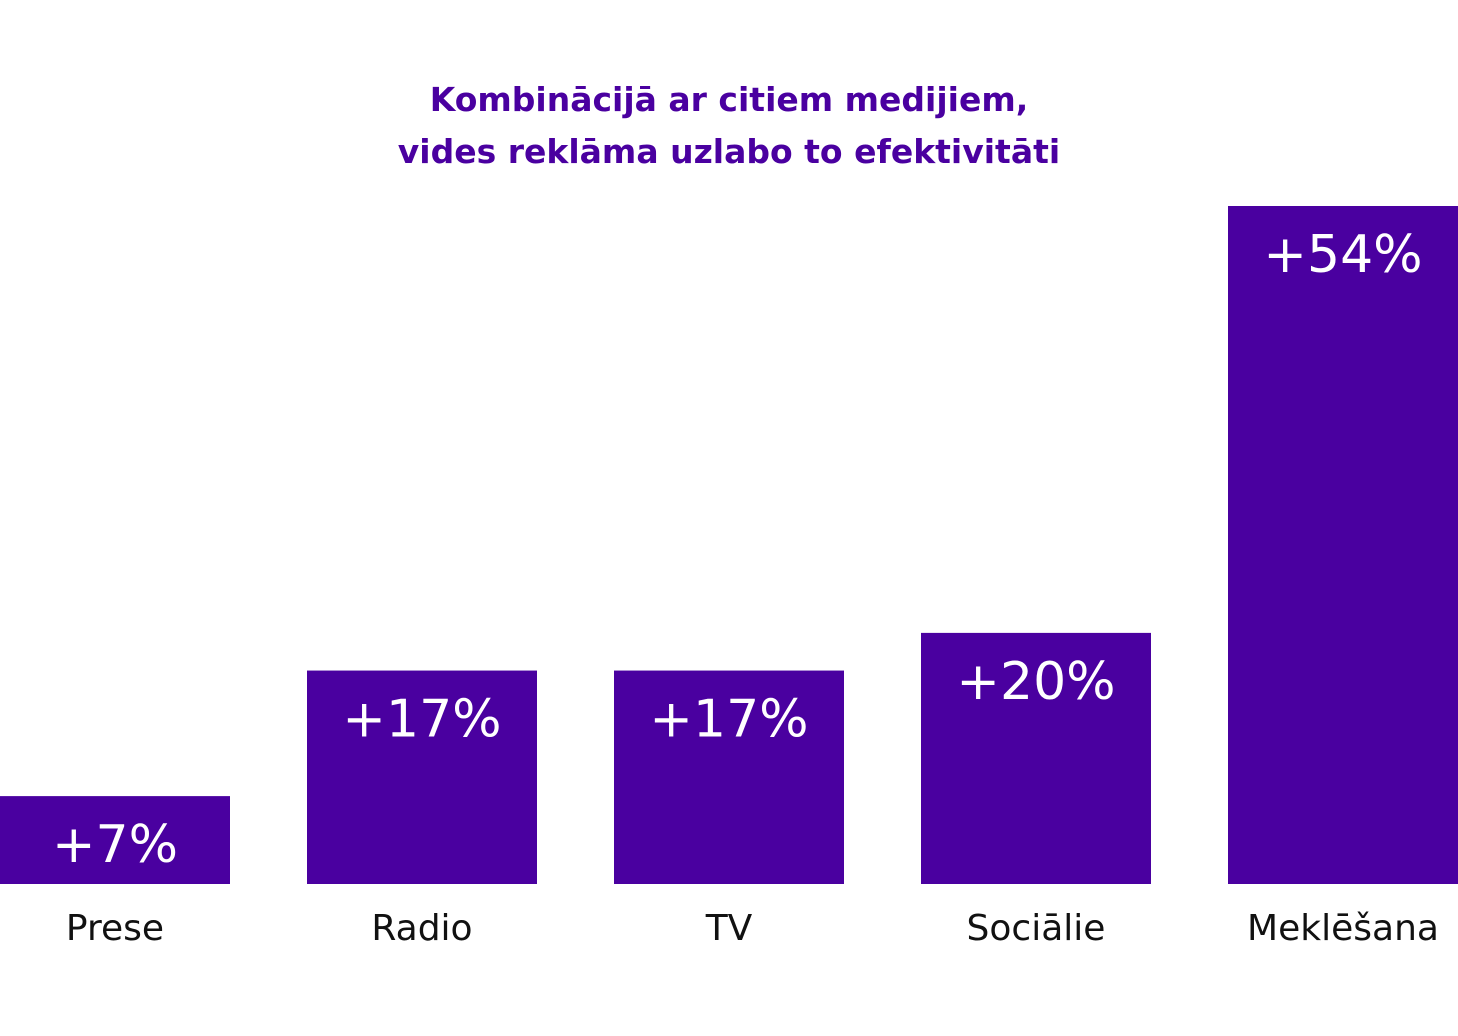 This screenshot has width=1458, height=1036. Describe the element at coordinates (729, 99) in the screenshot. I see `chart-title-line-1: Kombinācijā ar citiem medijiem,` at that location.